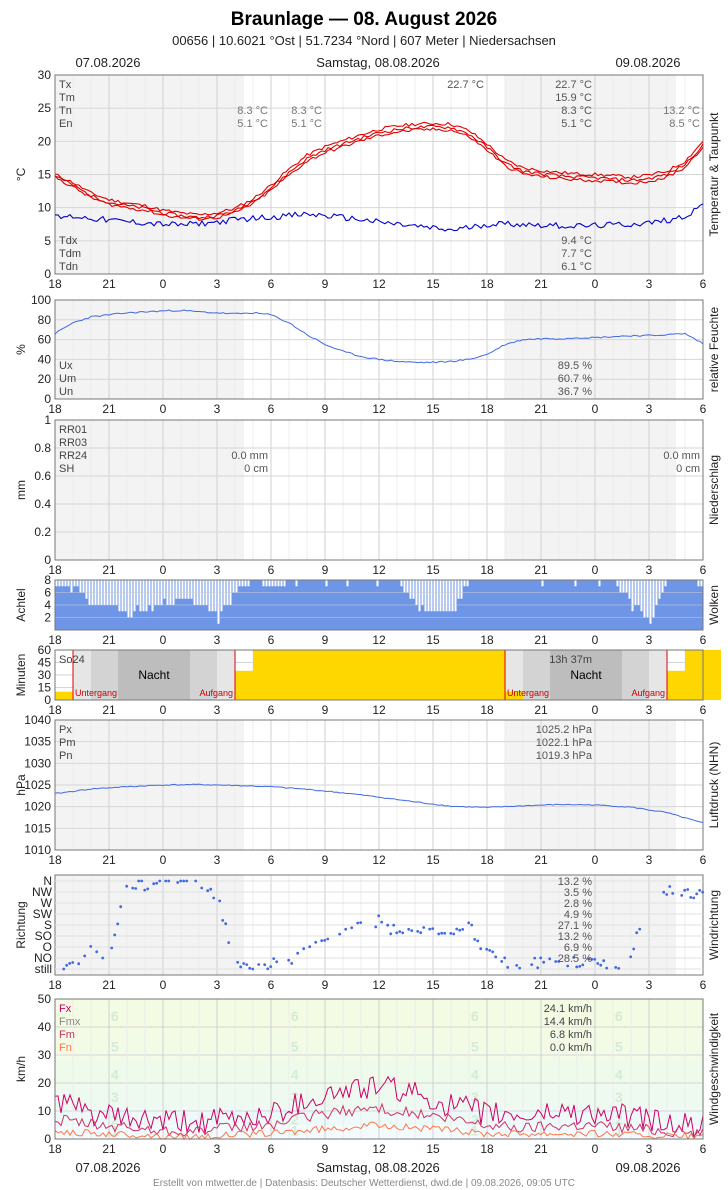 The width and height of the screenshot is (728, 1190). Describe the element at coordinates (68, 241) in the screenshot. I see `legend-label: Tdx` at that location.